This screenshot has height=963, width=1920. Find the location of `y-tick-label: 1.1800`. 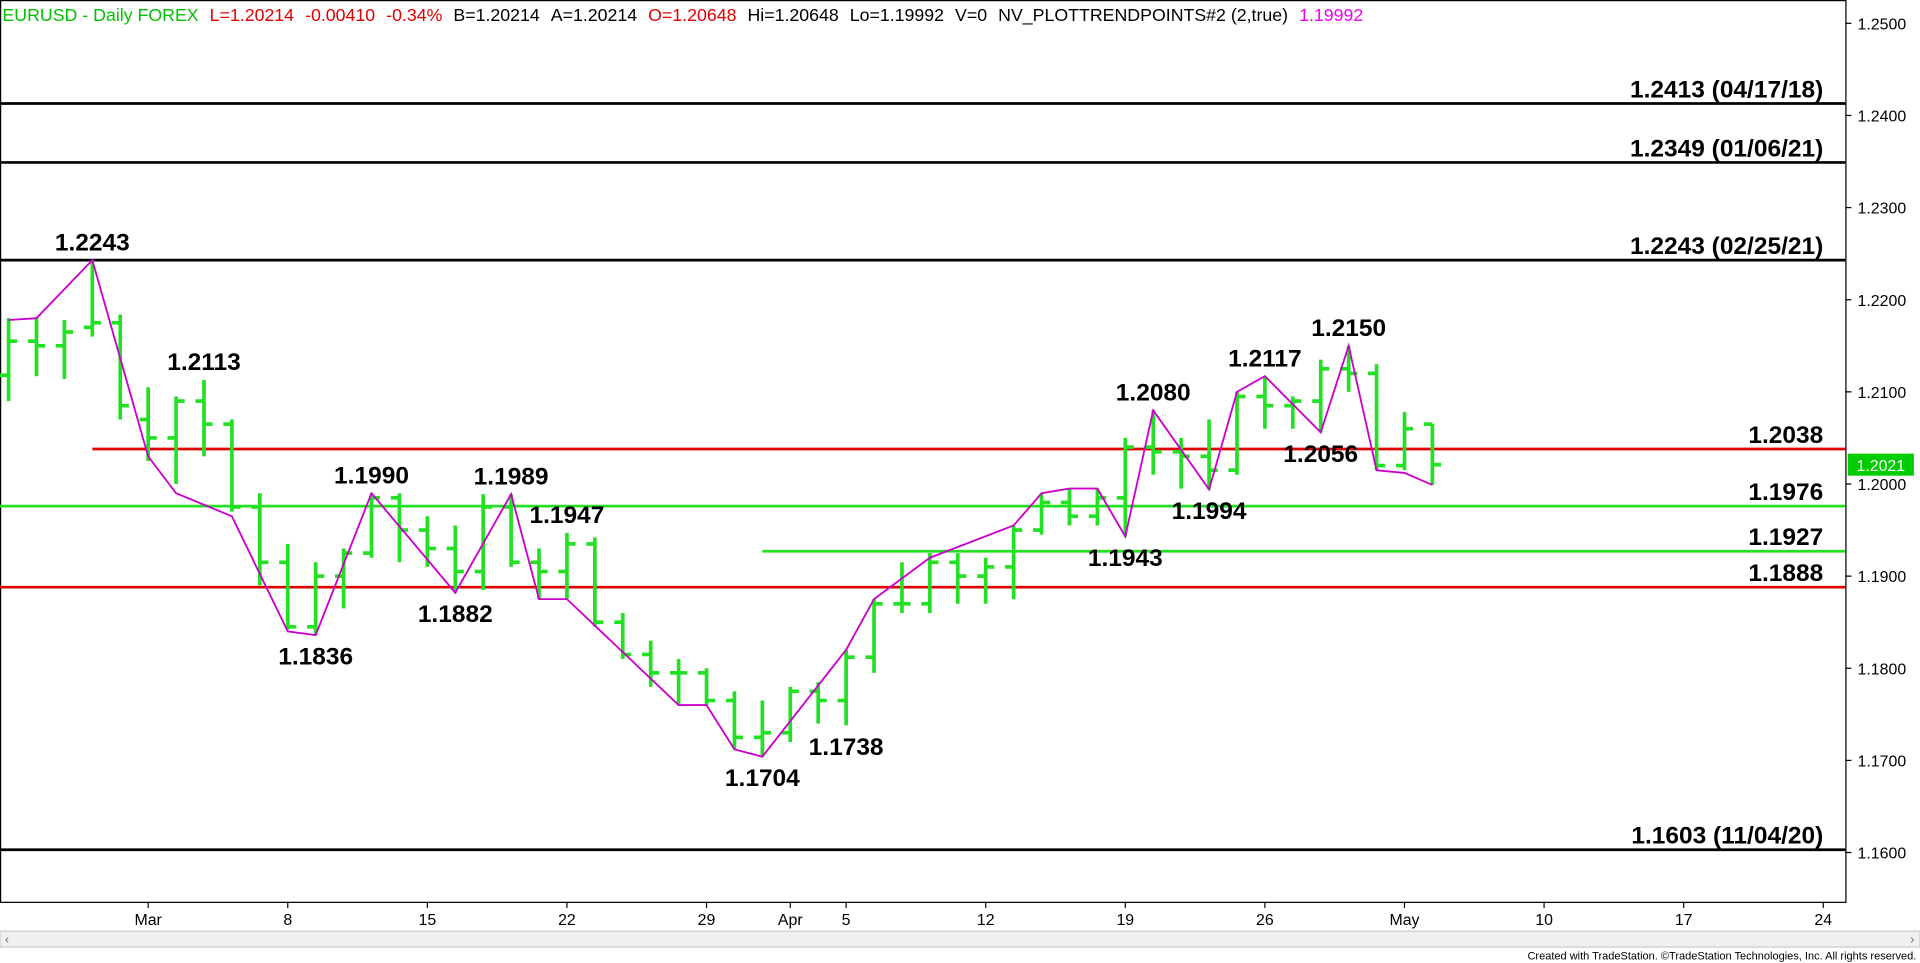

y-tick-label: 1.1800 is located at coordinates (1882, 669).